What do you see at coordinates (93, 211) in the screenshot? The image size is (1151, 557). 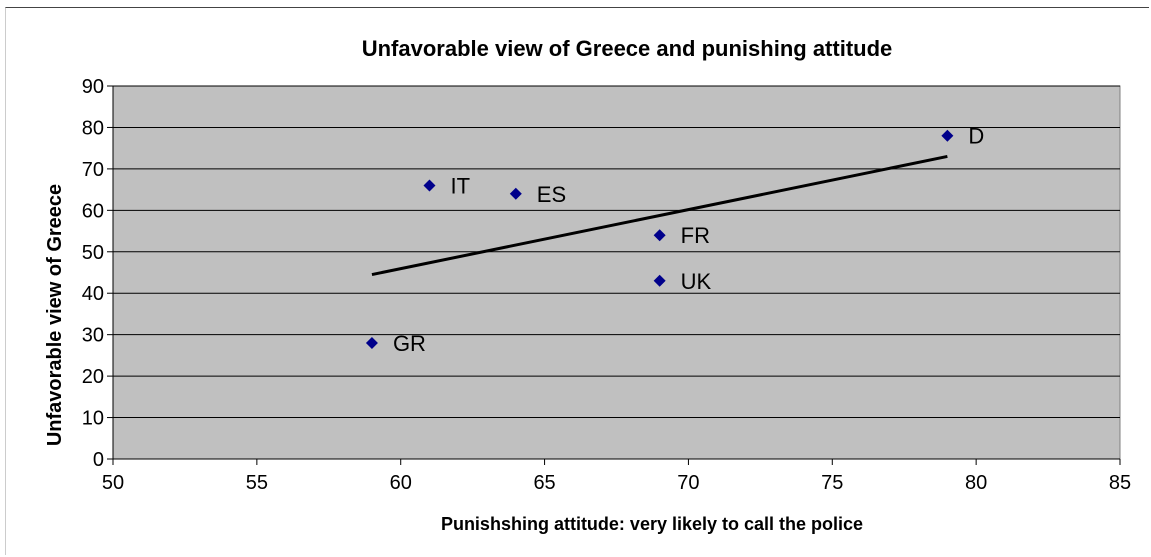 I see `y-tick-label: 60` at bounding box center [93, 211].